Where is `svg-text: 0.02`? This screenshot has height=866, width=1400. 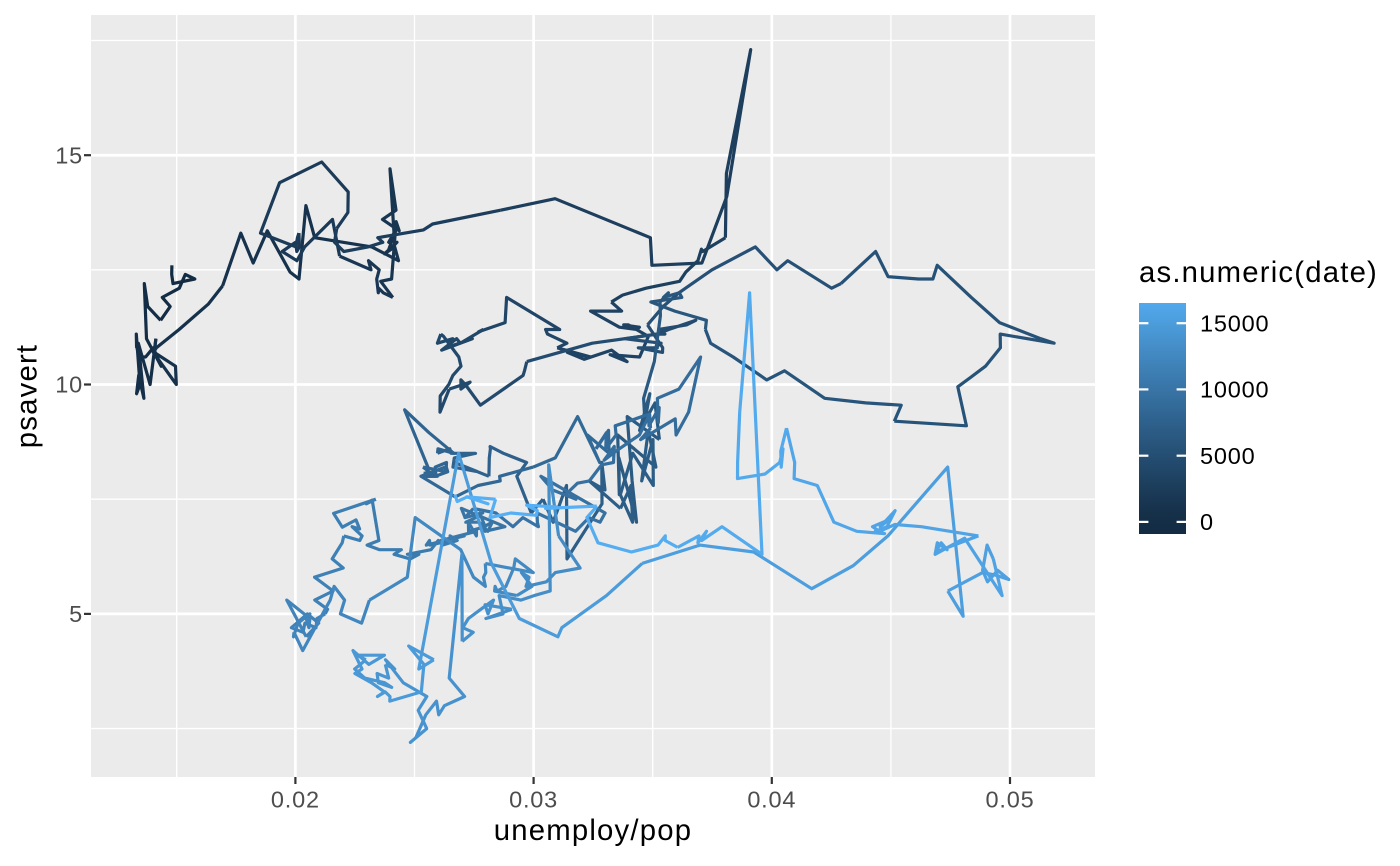 svg-text: 0.02 is located at coordinates (295, 800).